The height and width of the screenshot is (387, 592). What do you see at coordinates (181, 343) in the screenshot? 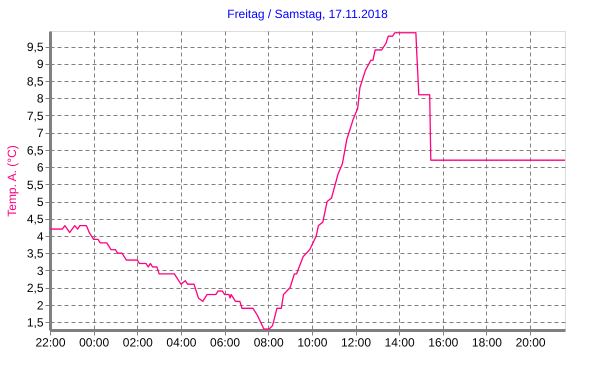
I see `x-tick-label: 04:00` at bounding box center [181, 343].